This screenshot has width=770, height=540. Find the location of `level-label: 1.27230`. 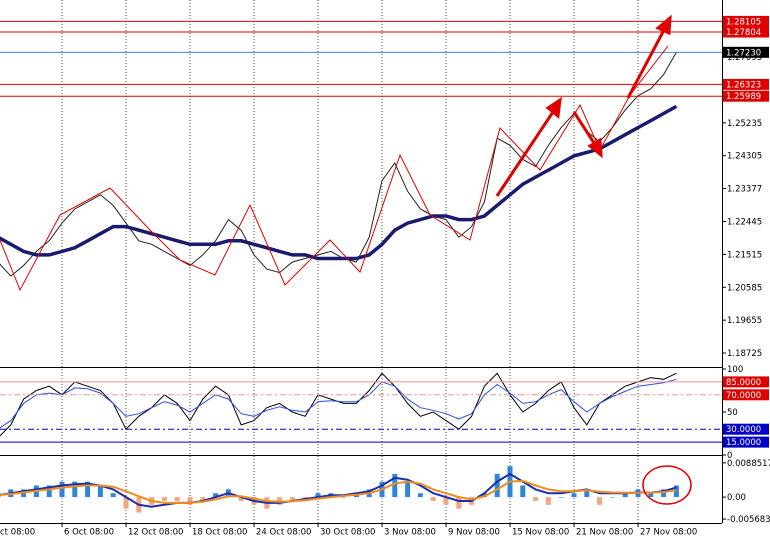

level-label: 1.27230 is located at coordinates (743, 53).